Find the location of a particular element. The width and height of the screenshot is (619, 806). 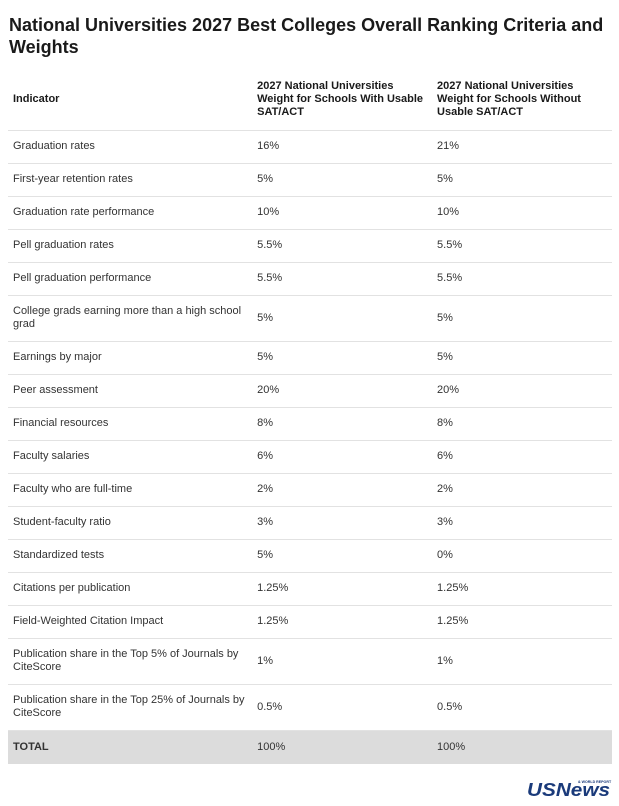

without-sat-cell: 2% is located at coordinates (522, 490).